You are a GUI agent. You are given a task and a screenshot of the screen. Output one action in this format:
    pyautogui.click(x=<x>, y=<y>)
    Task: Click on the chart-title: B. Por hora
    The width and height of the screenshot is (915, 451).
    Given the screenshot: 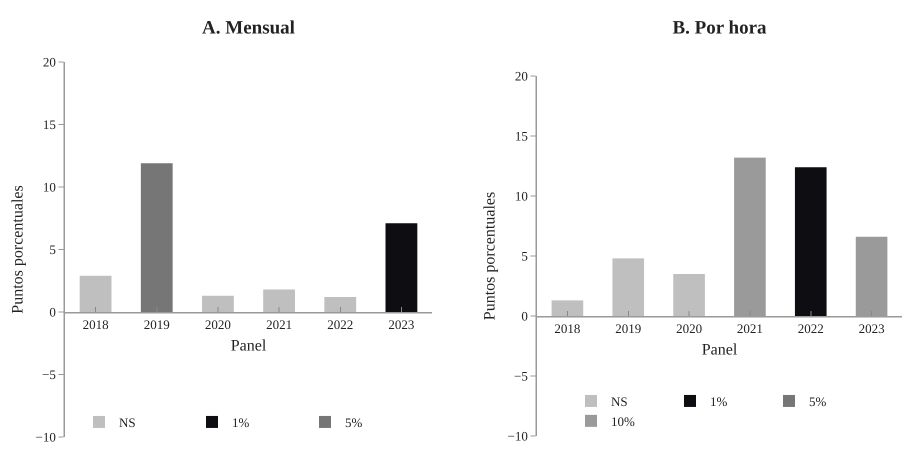 What is the action you would take?
    pyautogui.click(x=720, y=27)
    